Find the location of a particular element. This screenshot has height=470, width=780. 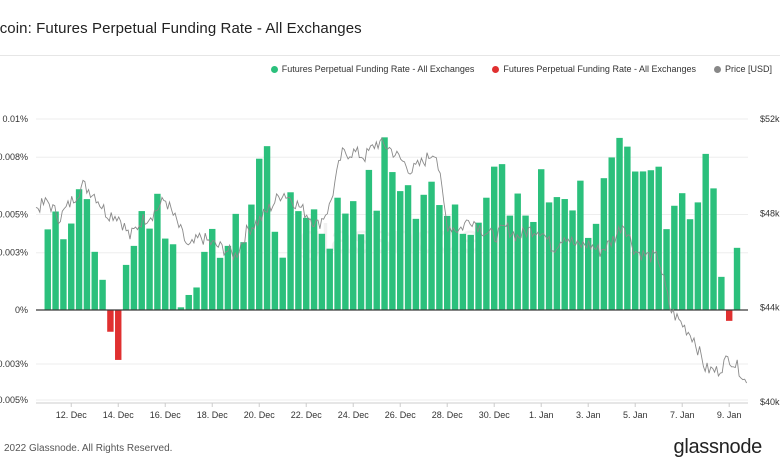

x-axis-tick-label: 24. Dec is located at coordinates (354, 415).